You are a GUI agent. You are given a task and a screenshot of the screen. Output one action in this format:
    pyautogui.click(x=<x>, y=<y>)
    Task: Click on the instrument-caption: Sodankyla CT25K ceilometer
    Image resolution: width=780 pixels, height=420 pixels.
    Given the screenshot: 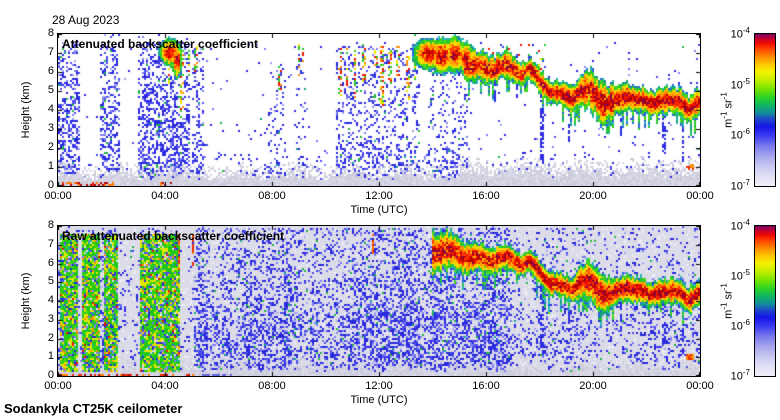 What is the action you would take?
    pyautogui.click(x=93, y=408)
    